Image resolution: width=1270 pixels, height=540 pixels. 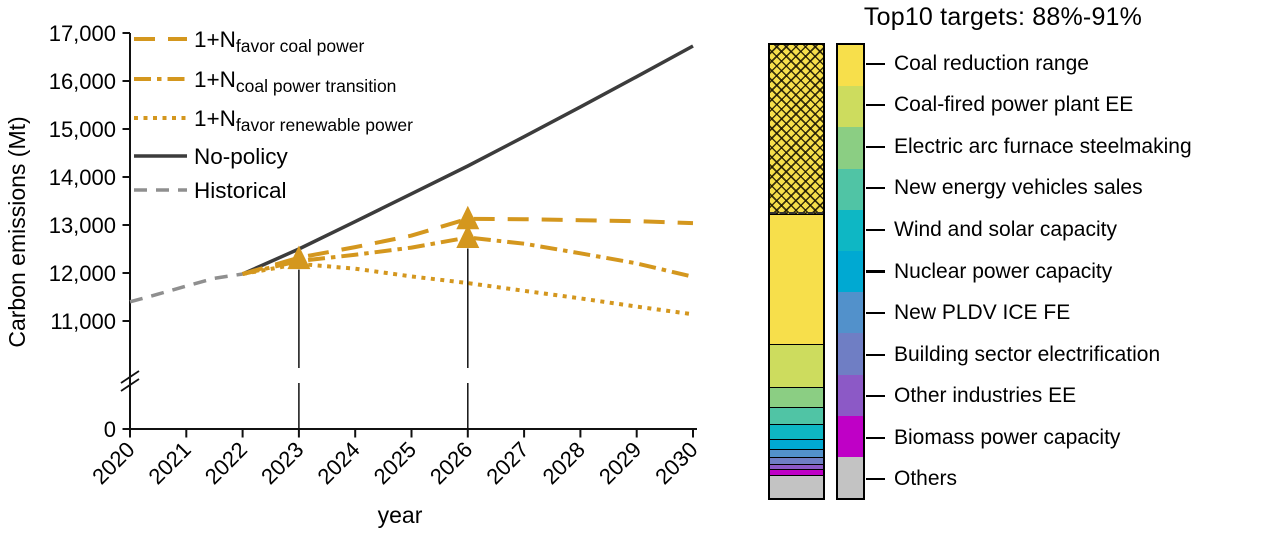 I want to click on x-tick-label-2029: 2029, so click(x=620, y=463).